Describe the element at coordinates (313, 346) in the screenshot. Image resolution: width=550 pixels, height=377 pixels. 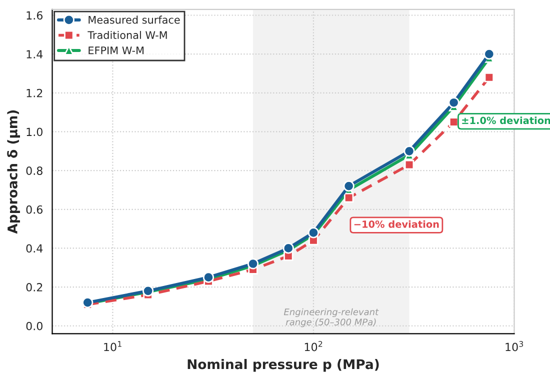
I see `x-tick-label: 10$^{2}$` at that location.